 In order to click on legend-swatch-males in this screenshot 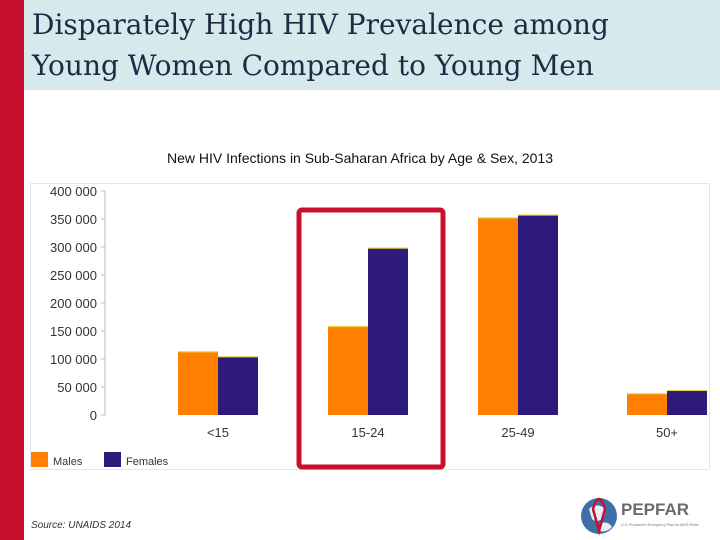, I will do `click(39, 459)`.